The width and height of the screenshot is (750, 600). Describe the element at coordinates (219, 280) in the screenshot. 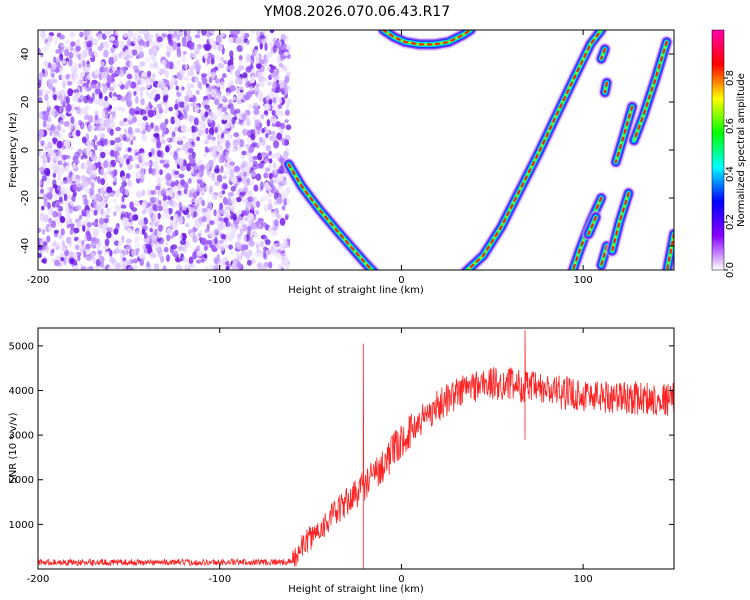

I see `spectrogram-x-tick-label: -100` at that location.